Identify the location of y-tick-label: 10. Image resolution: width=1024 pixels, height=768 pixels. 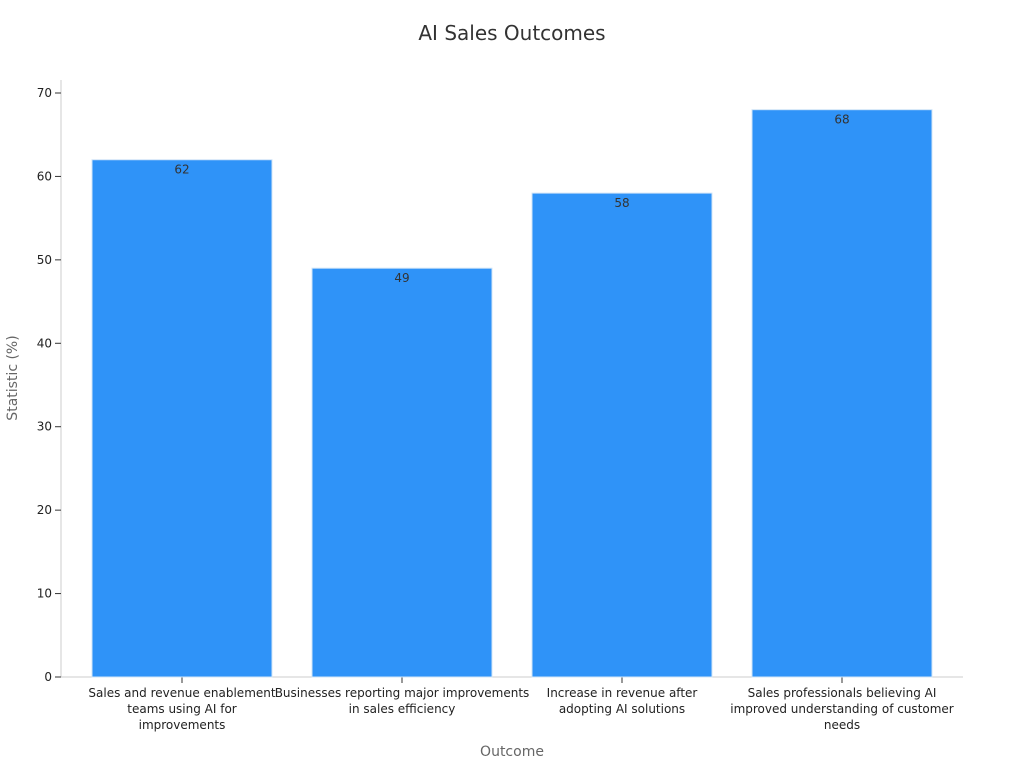
(44, 594).